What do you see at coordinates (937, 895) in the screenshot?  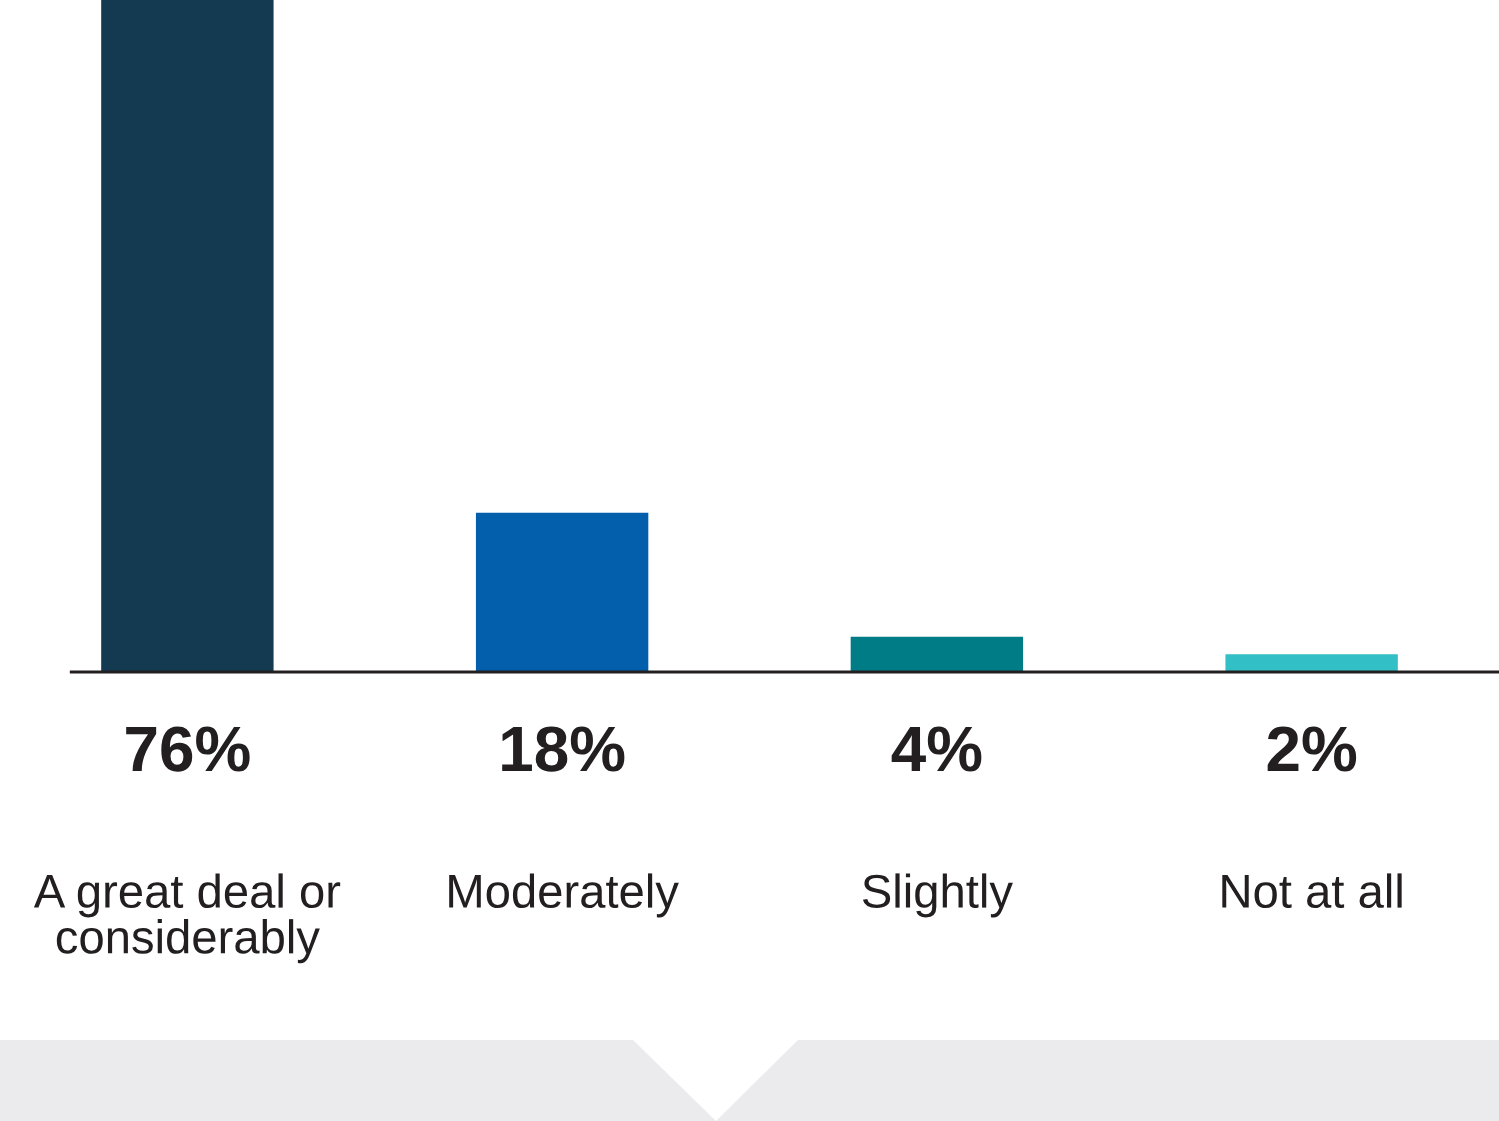 I see `x-tick-label: Slightly` at bounding box center [937, 895].